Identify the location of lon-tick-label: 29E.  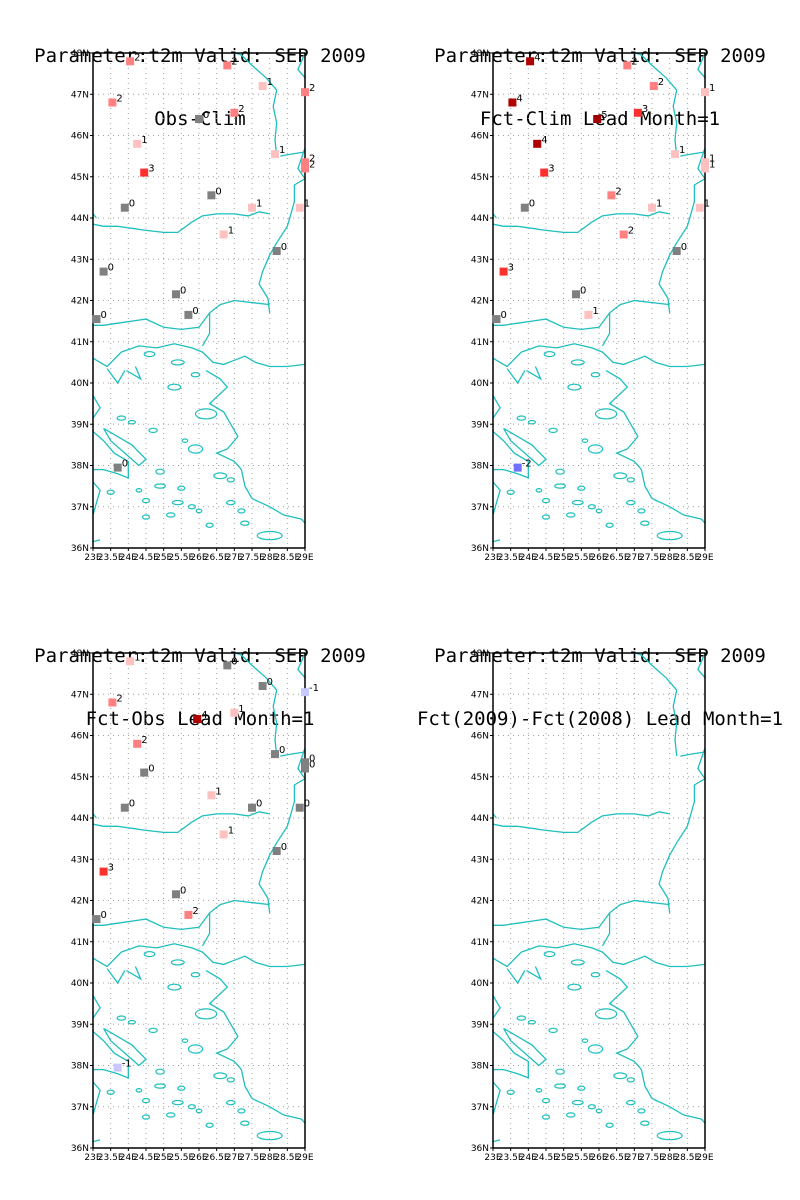
(704, 1158).